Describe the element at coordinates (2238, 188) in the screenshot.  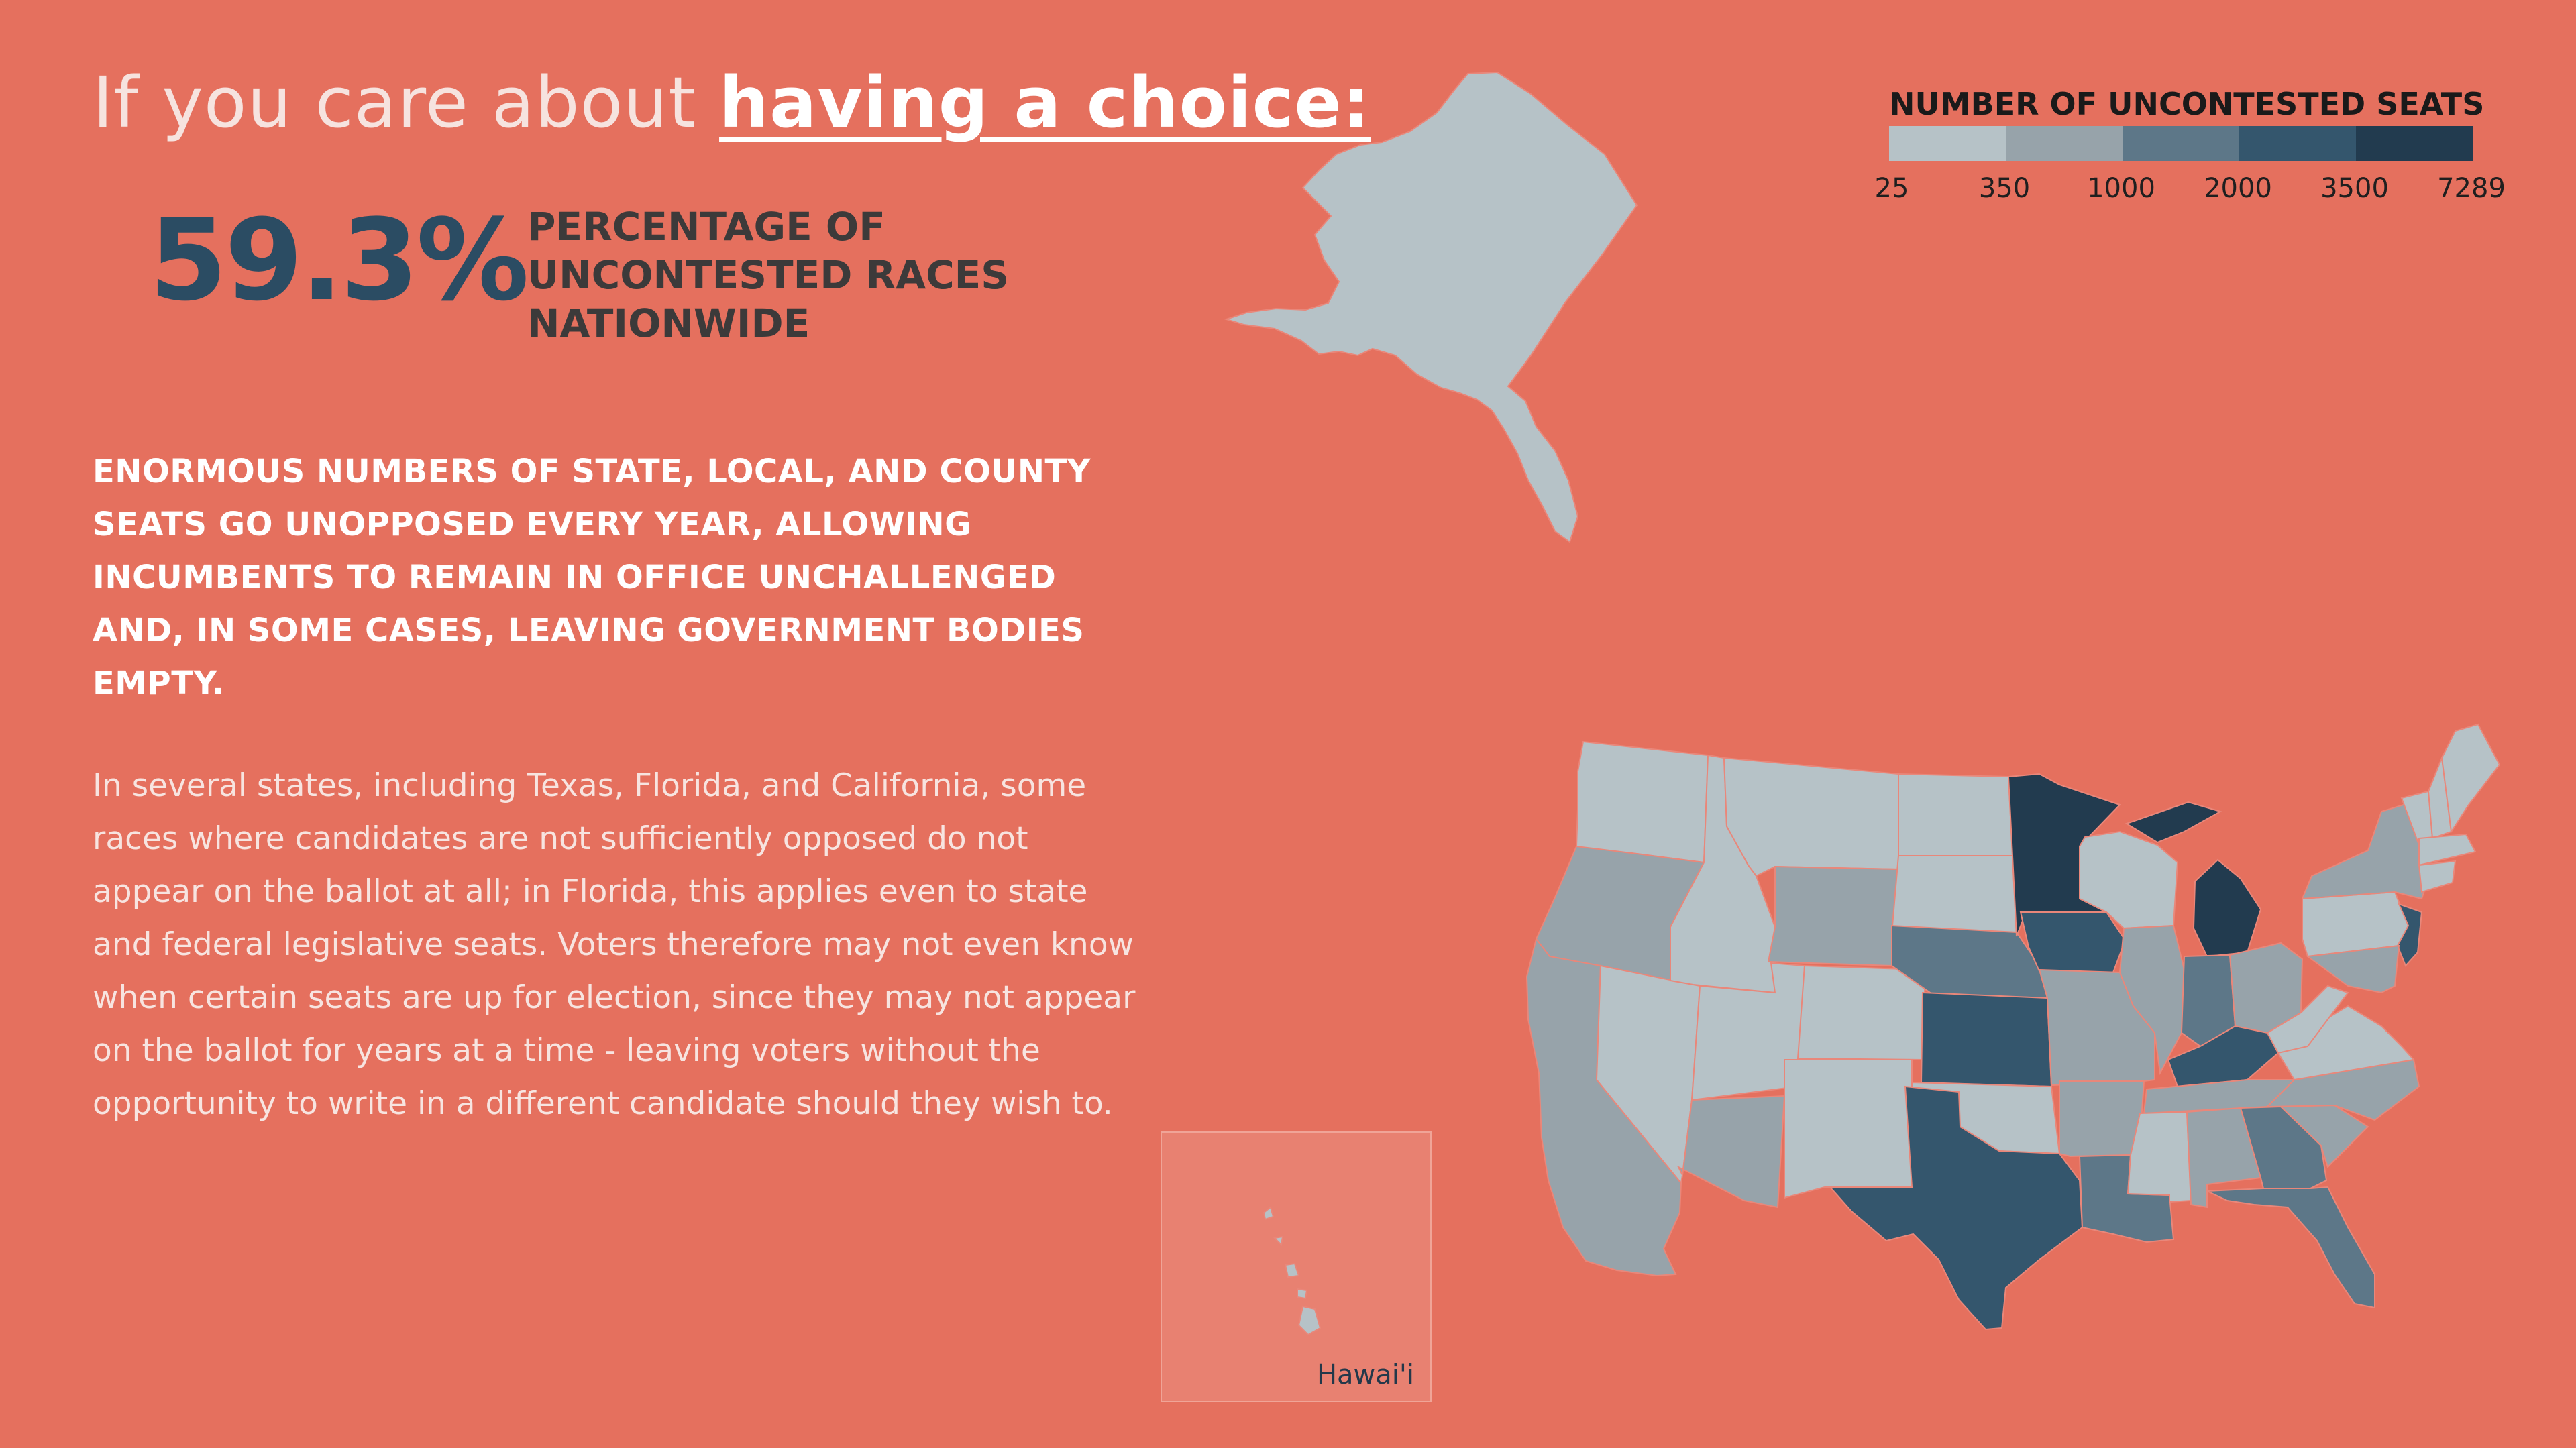
I see `legend-tick: 2000` at that location.